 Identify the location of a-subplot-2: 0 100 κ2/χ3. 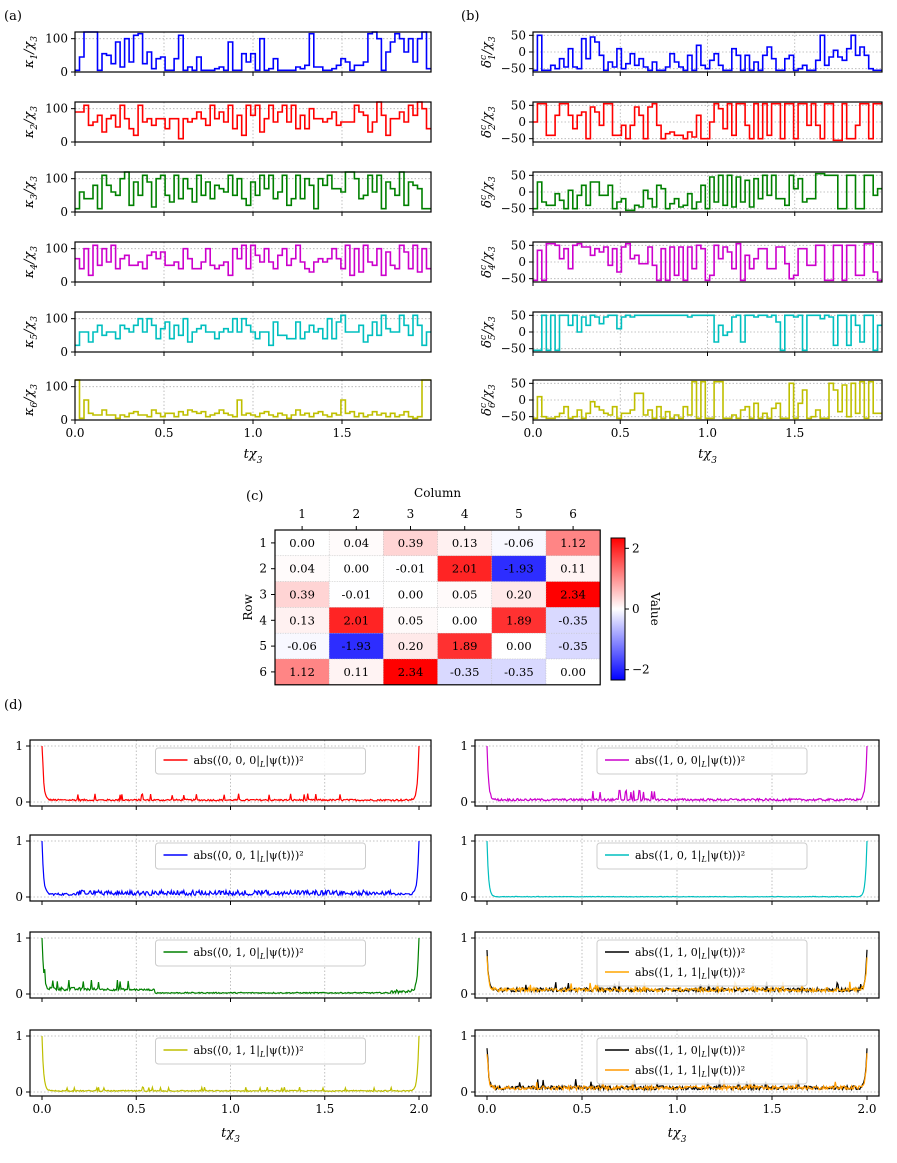
(227, 125).